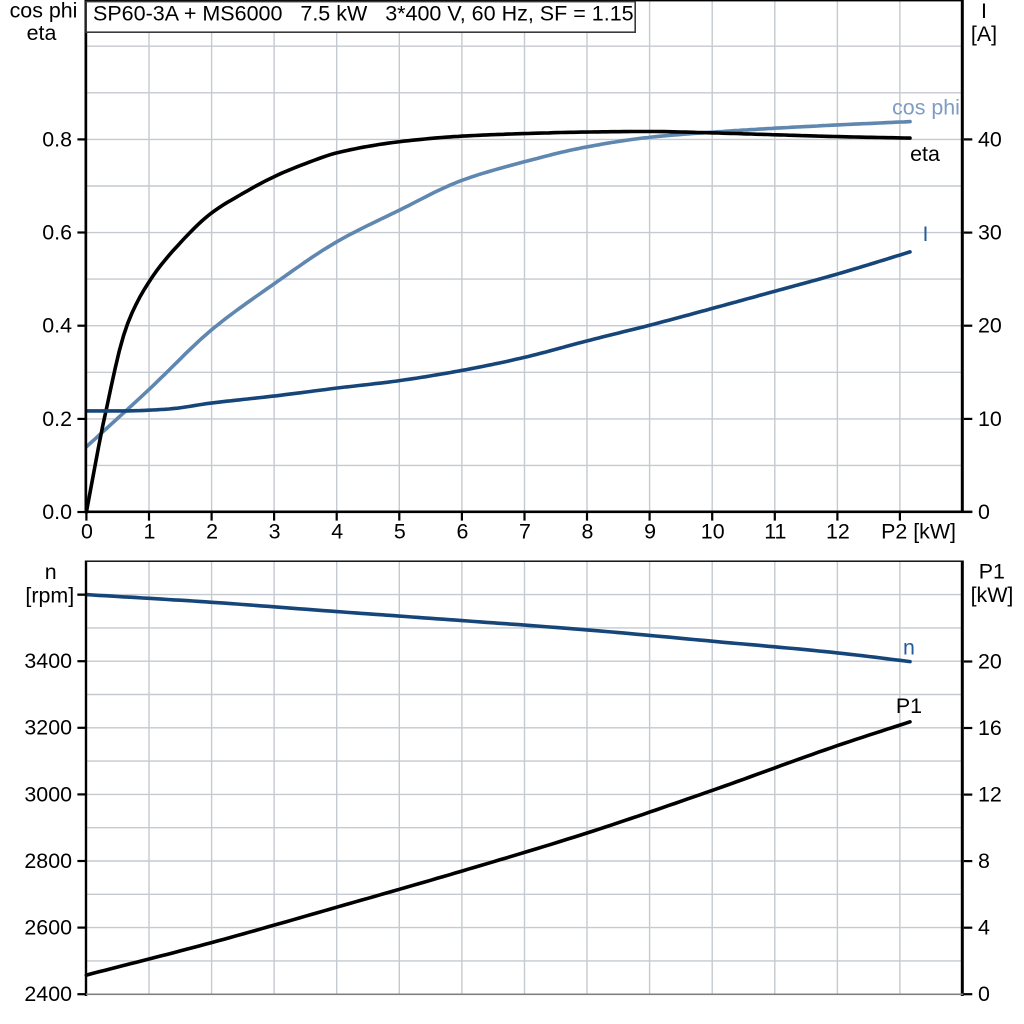 This screenshot has height=1024, width=1024. I want to click on svg-text: 3200, so click(48, 728).